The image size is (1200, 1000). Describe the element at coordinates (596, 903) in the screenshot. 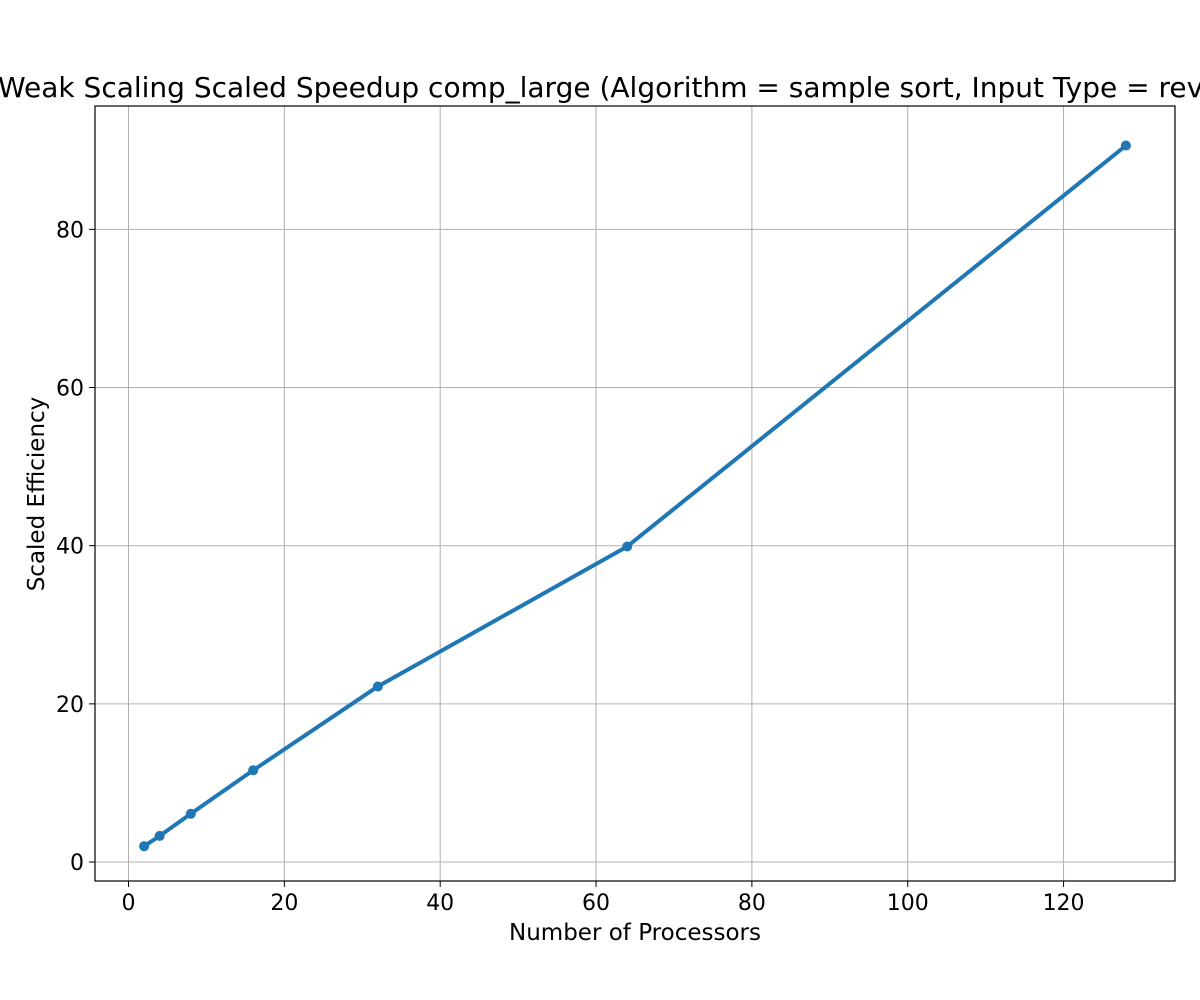

I see `x-tick-label: 60` at that location.